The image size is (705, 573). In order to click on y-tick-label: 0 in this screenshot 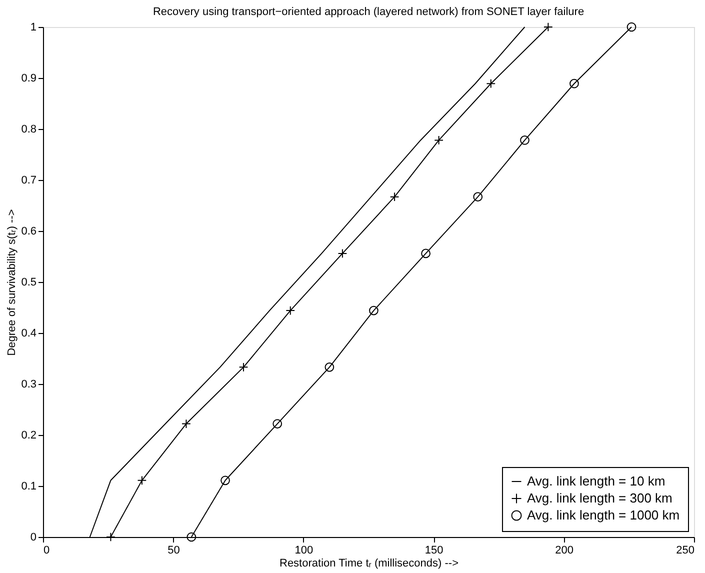, I will do `click(33, 538)`.